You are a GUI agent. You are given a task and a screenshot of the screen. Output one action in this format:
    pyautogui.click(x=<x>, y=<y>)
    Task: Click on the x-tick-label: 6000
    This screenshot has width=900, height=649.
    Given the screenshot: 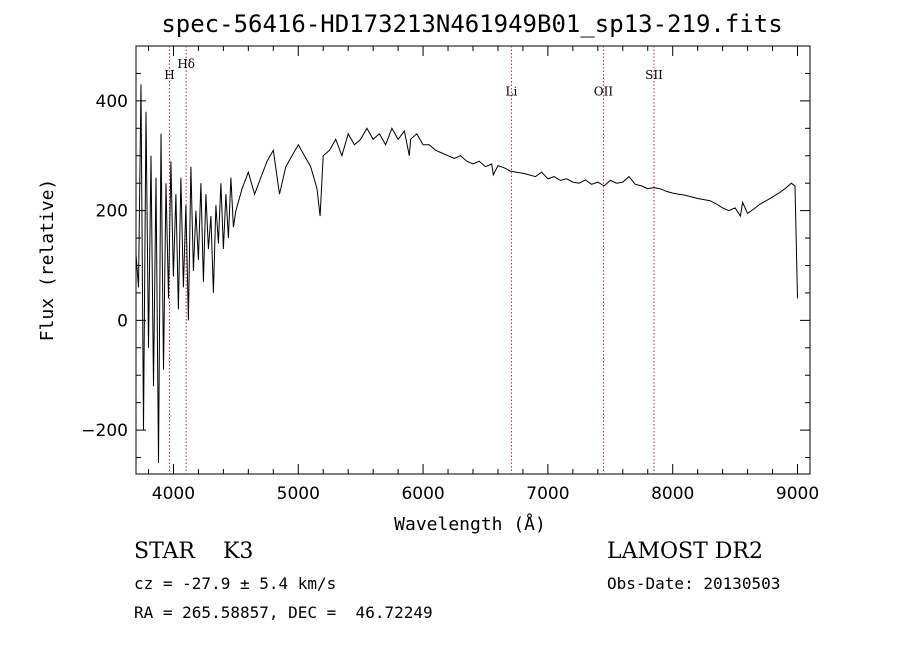 What is the action you would take?
    pyautogui.click(x=422, y=494)
    